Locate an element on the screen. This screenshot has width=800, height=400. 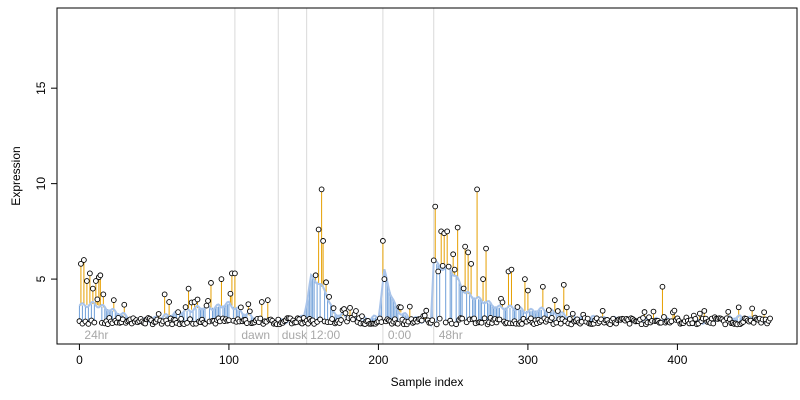
x-tick-label: 0 is located at coordinates (79, 360).